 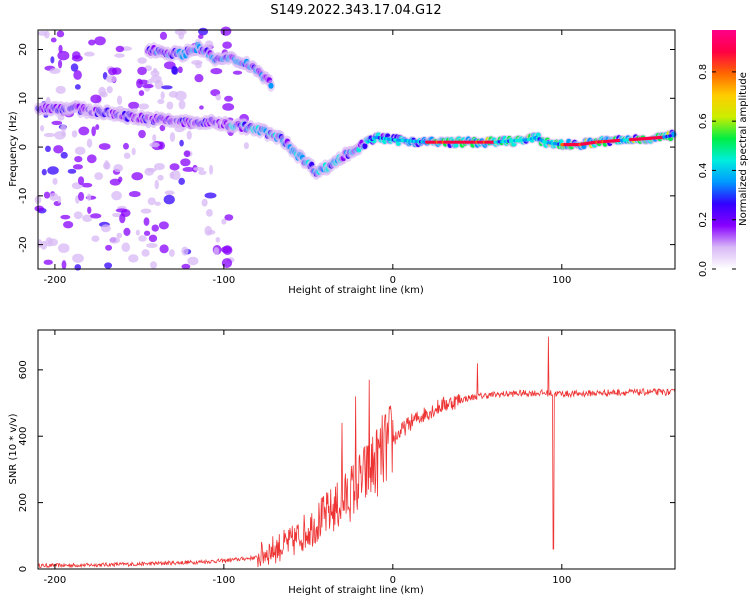 I want to click on snr-x-label: Height of straight line (km), so click(x=356, y=590).